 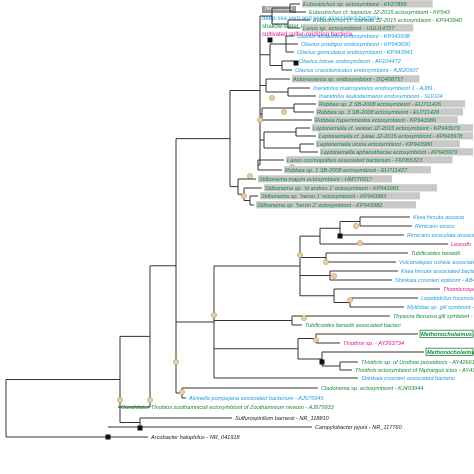 What do you see at coordinates (307, 35) in the screenshot?
I see `legend-item-cultivated: cultivated sulfur-oxidizing bacteria` at bounding box center [307, 35].